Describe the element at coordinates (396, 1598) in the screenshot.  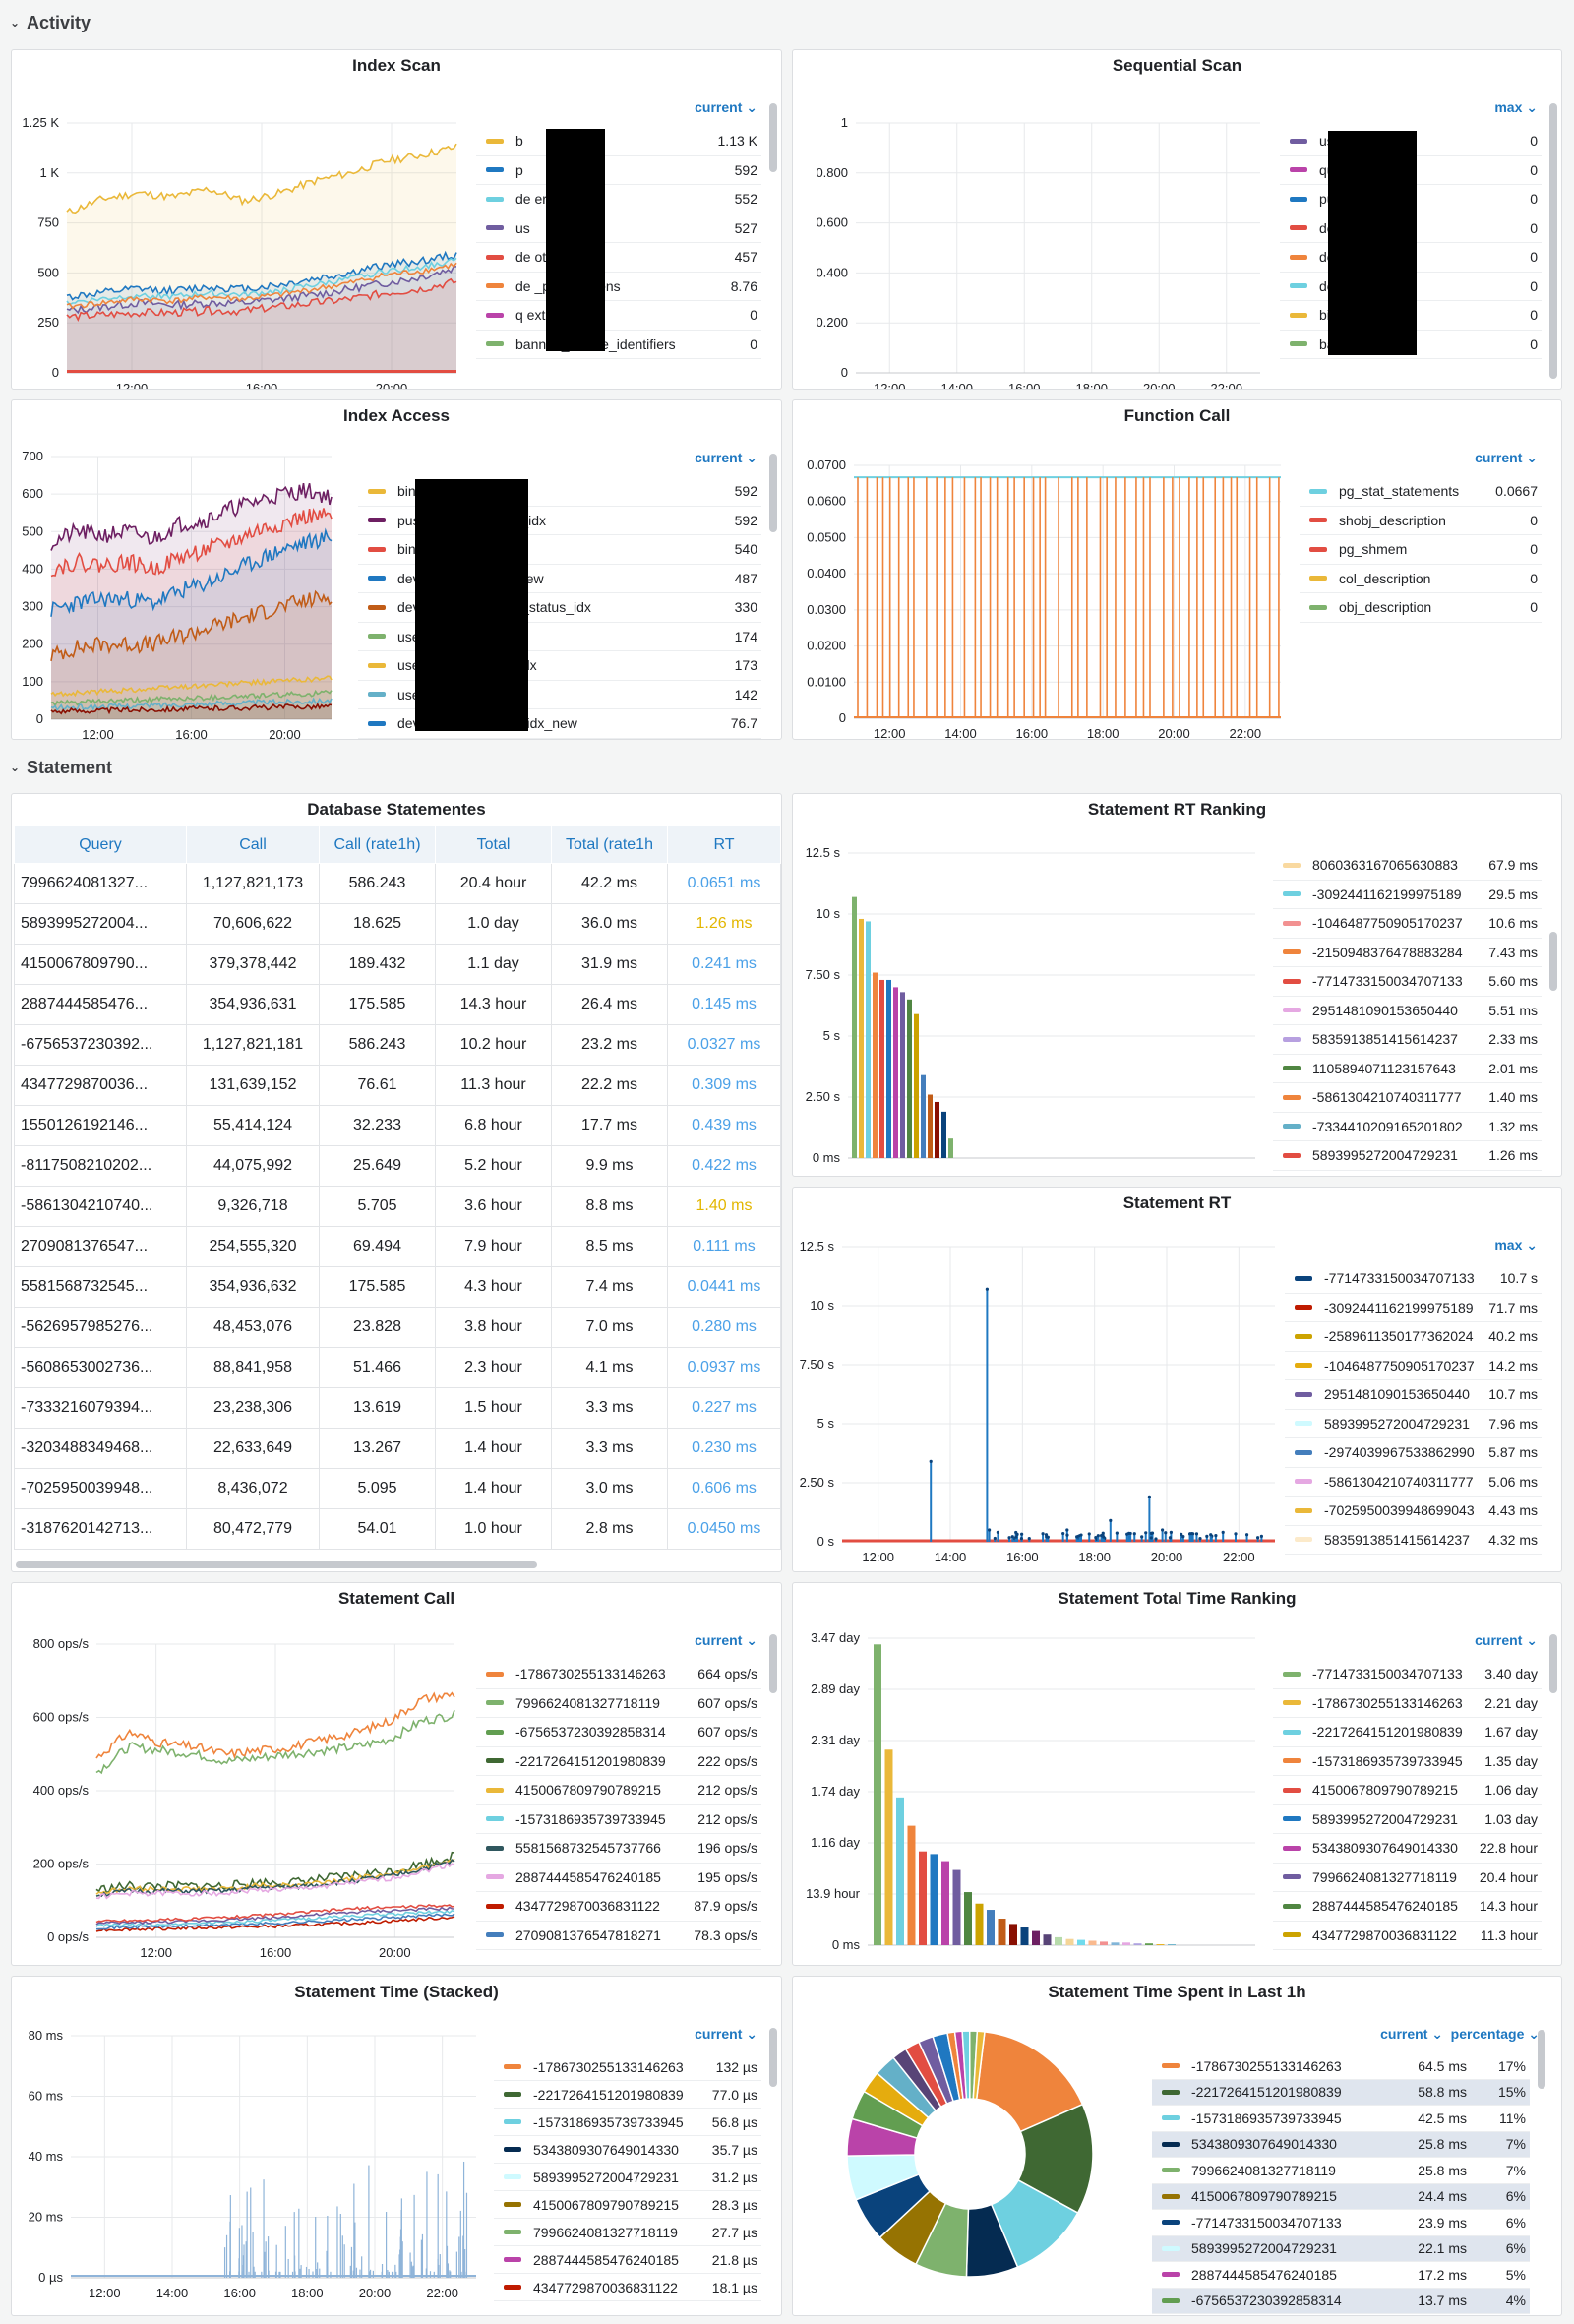
I see `panel-title: Statement Call` at that location.